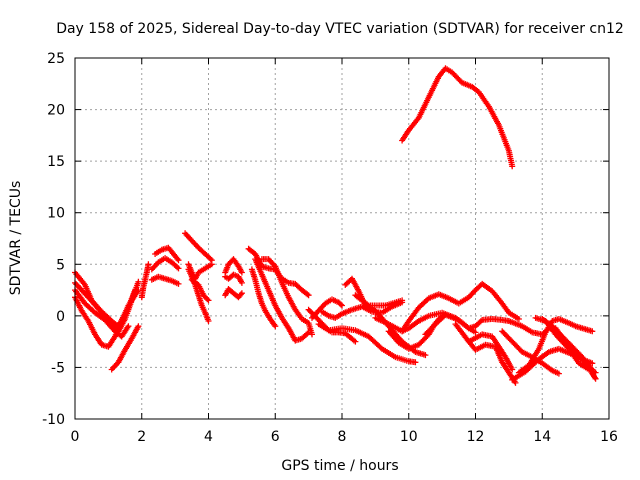 This screenshot has width=640, height=480. I want to click on x-tick-label: 4, so click(208, 437).